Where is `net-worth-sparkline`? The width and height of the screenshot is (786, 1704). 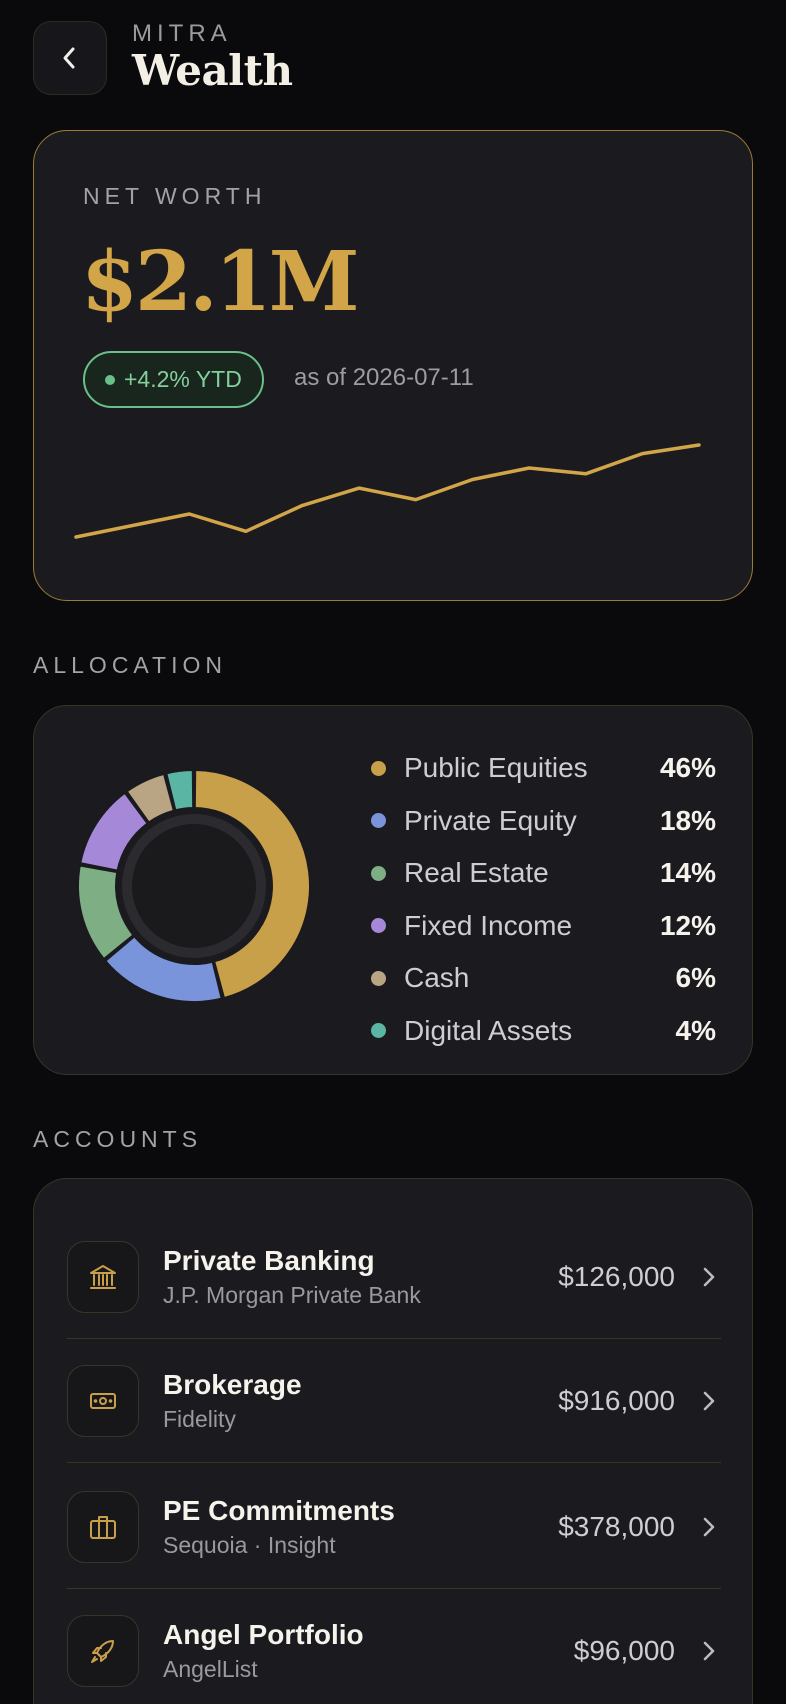 net-worth-sparkline is located at coordinates (387, 491).